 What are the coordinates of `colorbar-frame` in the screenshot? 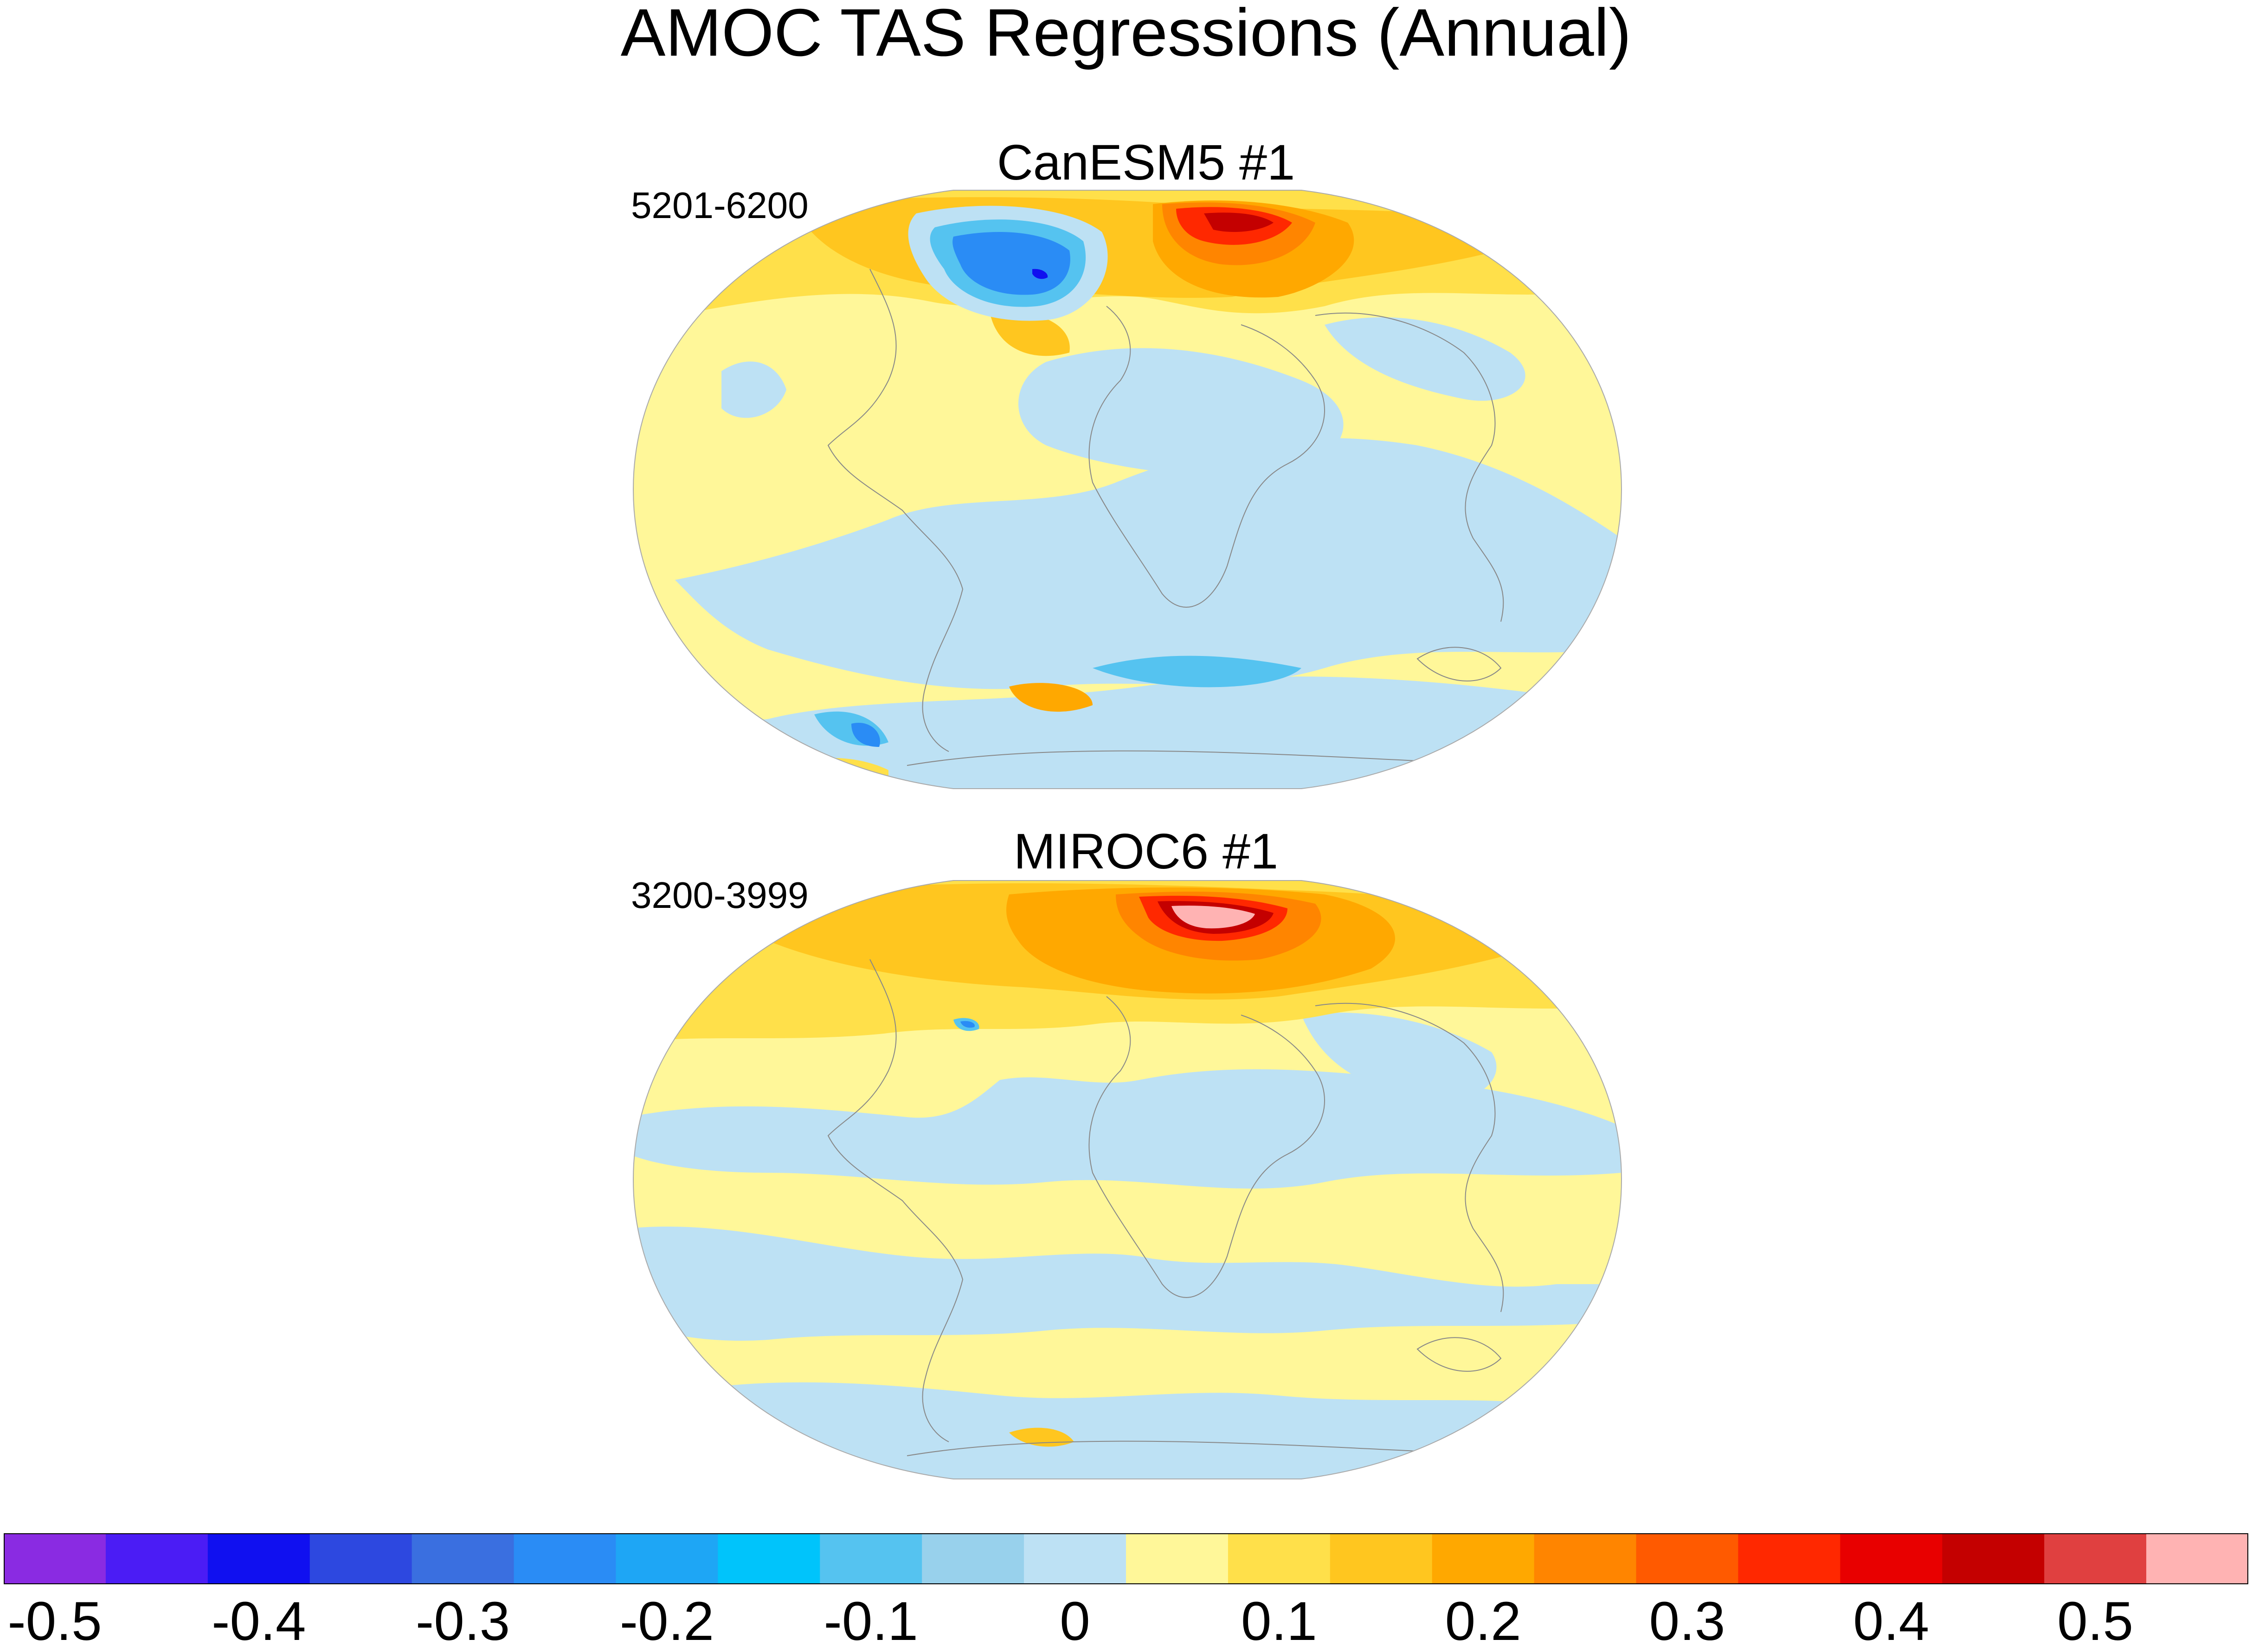 It's located at (1126, 1558).